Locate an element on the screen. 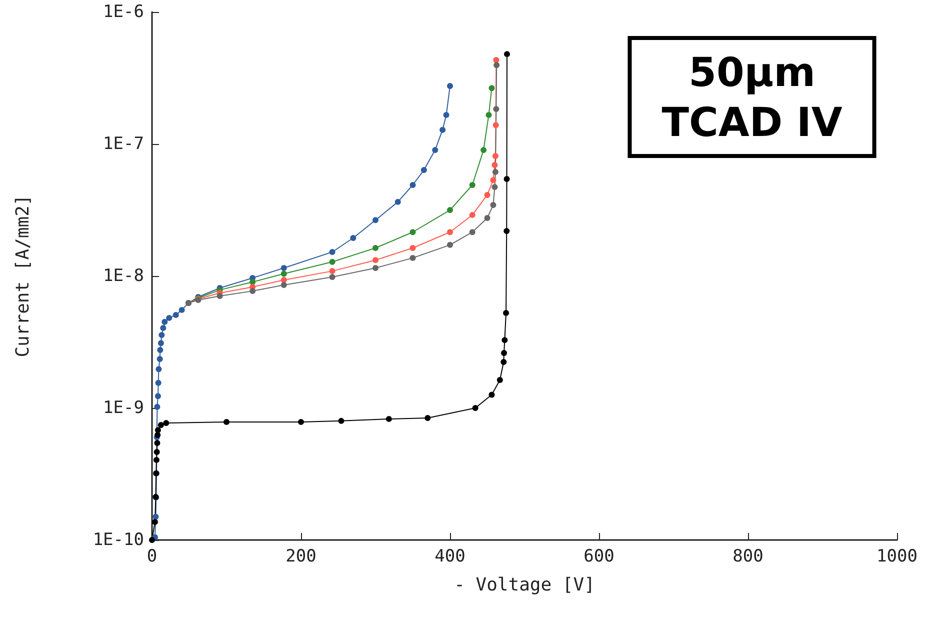  y-axis-title: Current [A/mm2] is located at coordinates (23, 276).